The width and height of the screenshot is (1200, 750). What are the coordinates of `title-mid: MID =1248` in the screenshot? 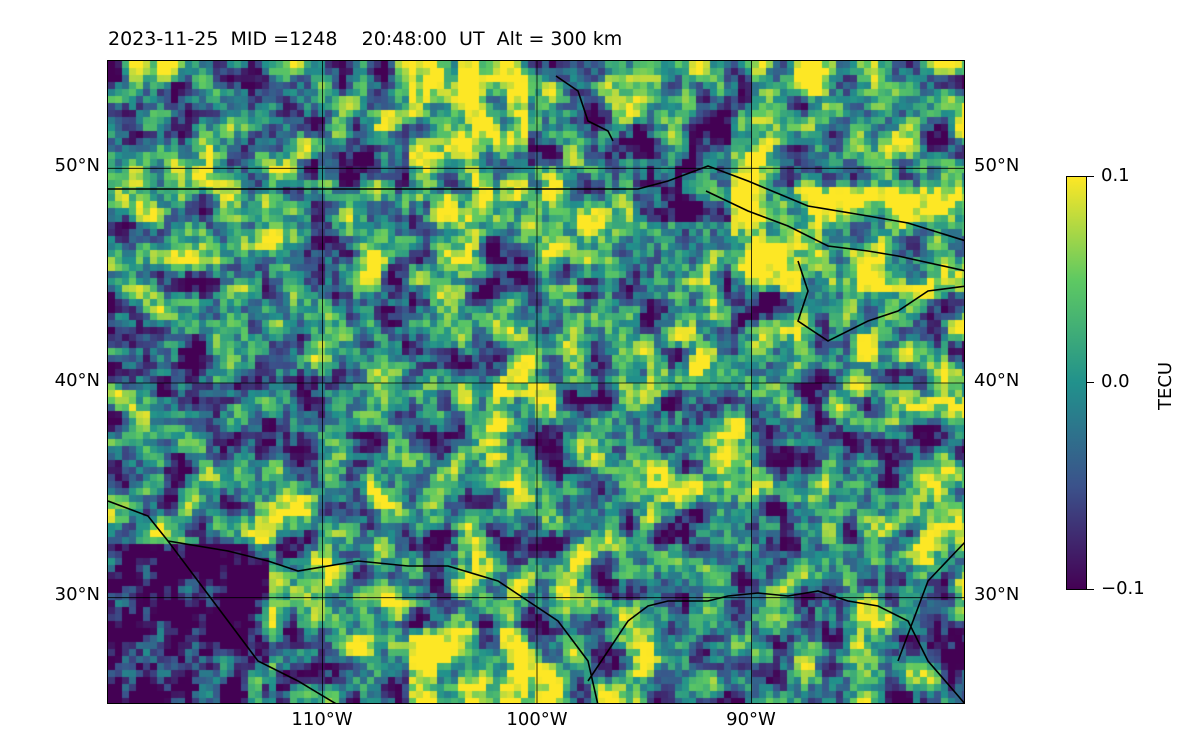 It's located at (284, 39).